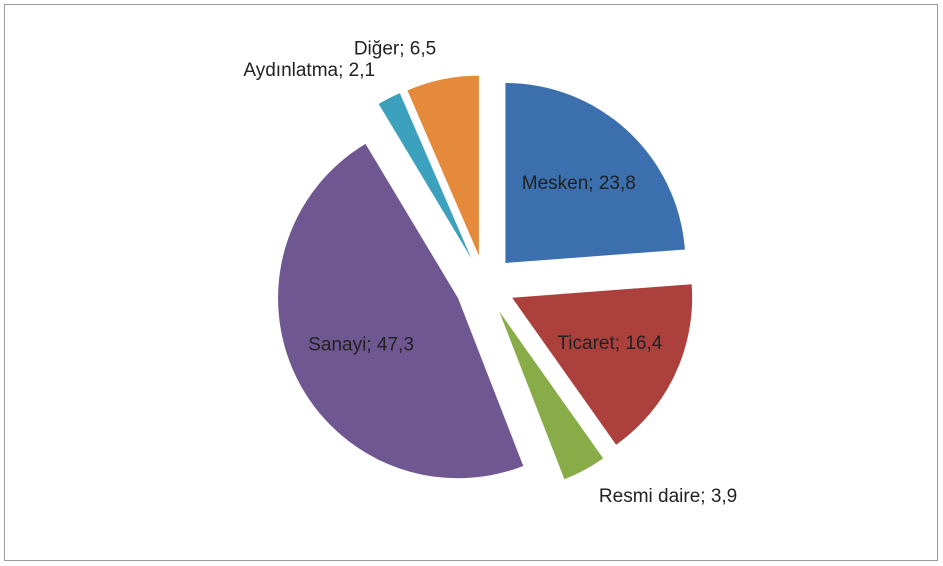  Describe the element at coordinates (361, 345) in the screenshot. I see `data-label: Sanayi; 47,3` at that location.